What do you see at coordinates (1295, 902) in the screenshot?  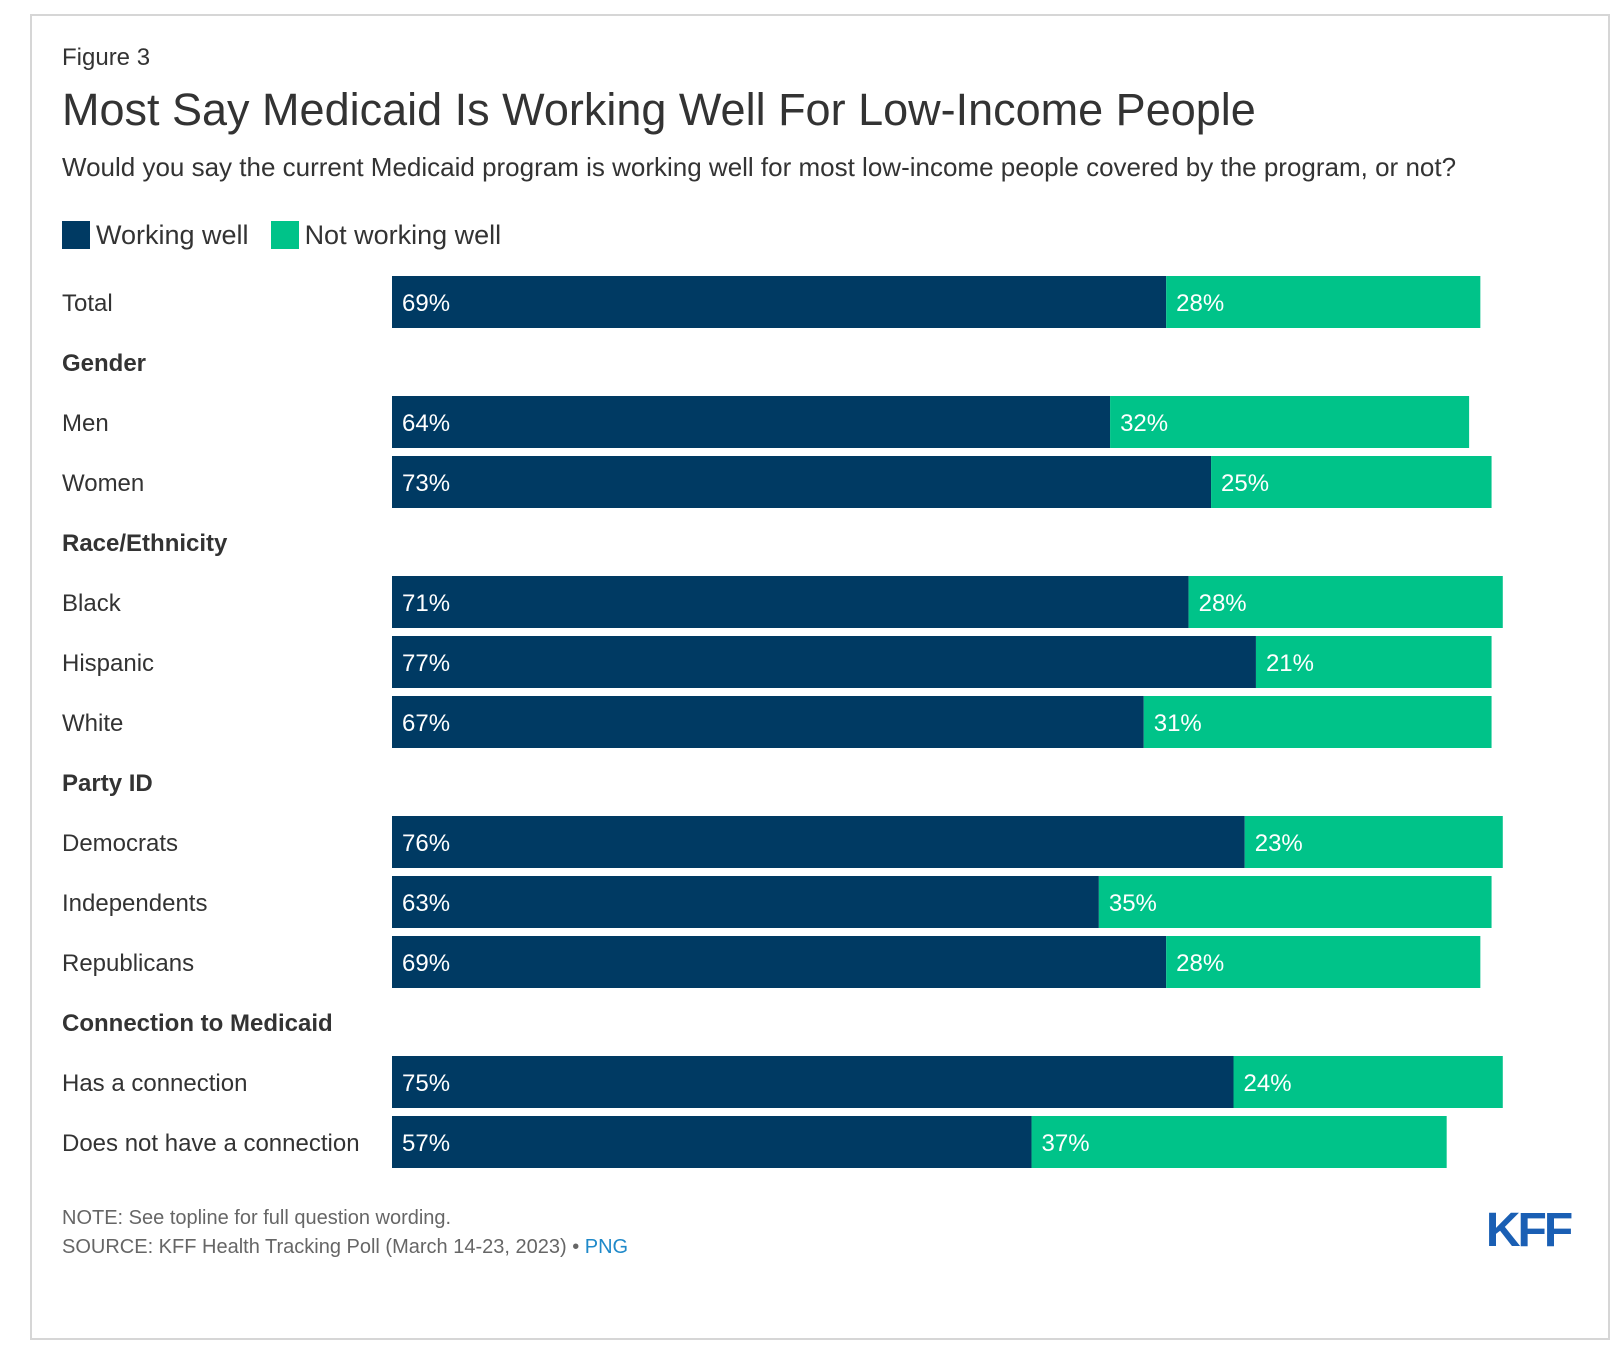 I see `bar-not-working-independents` at bounding box center [1295, 902].